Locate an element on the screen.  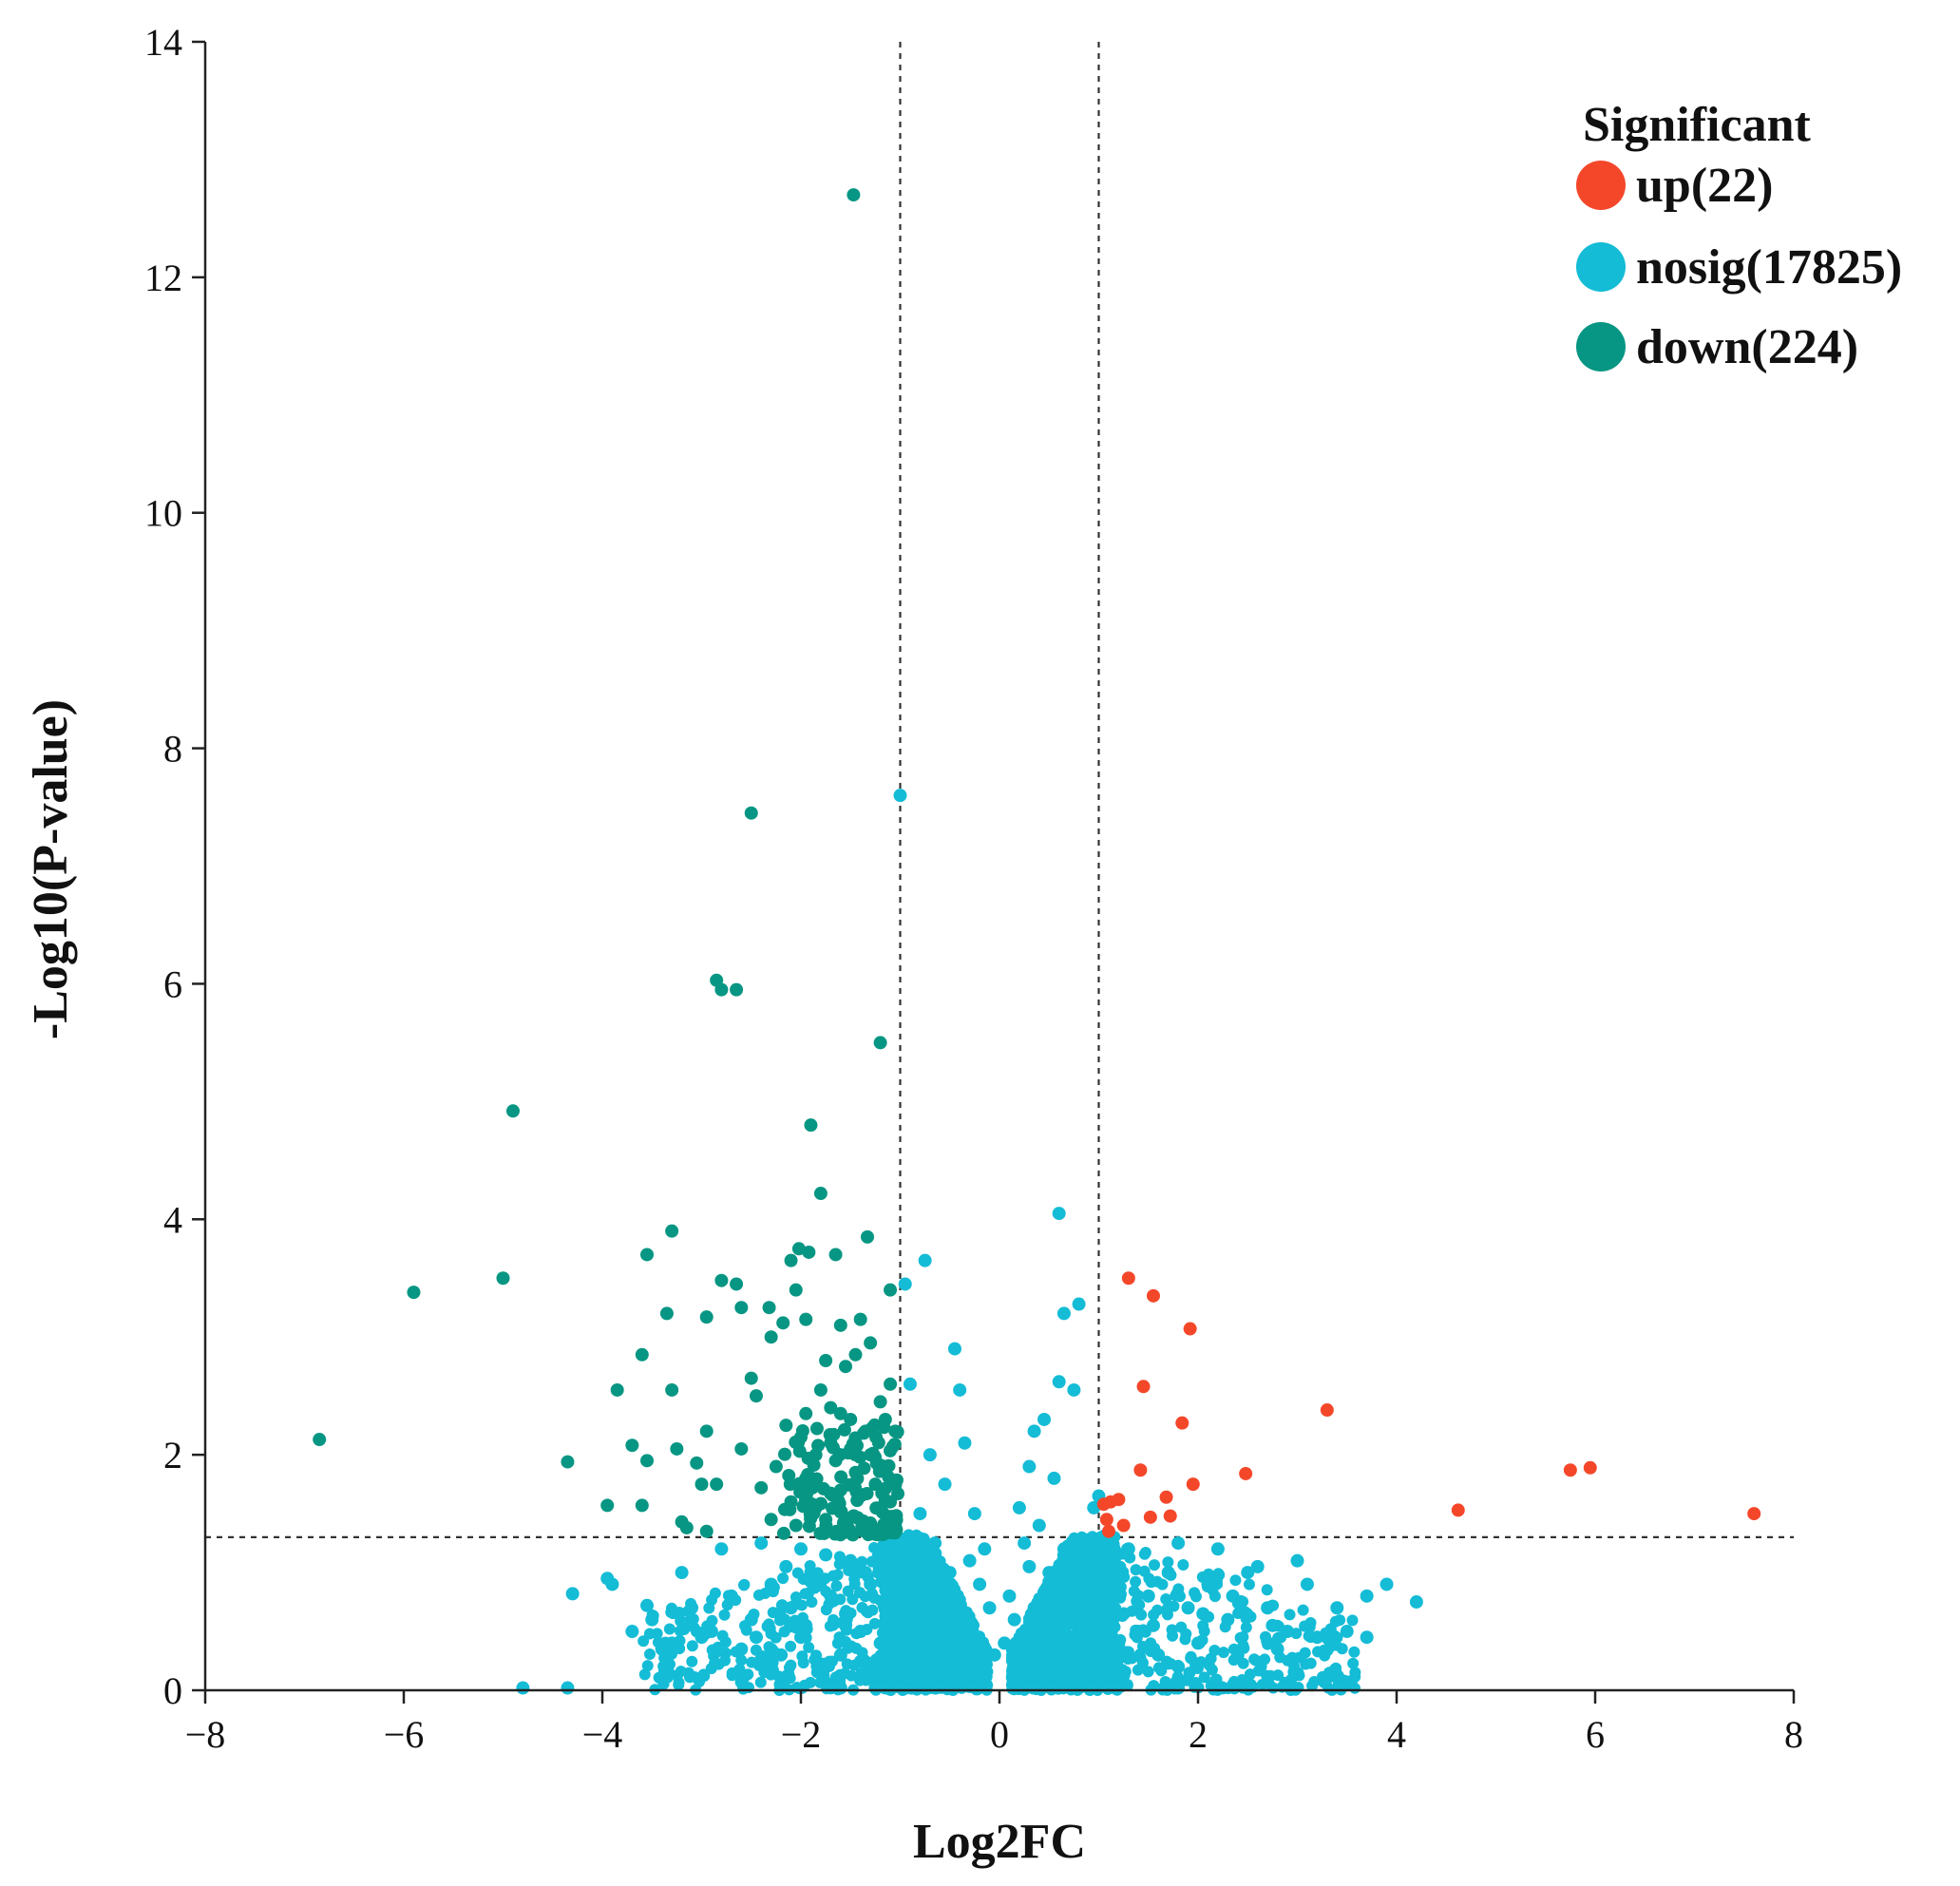
legend-label-down: down(224) is located at coordinates (1747, 347).